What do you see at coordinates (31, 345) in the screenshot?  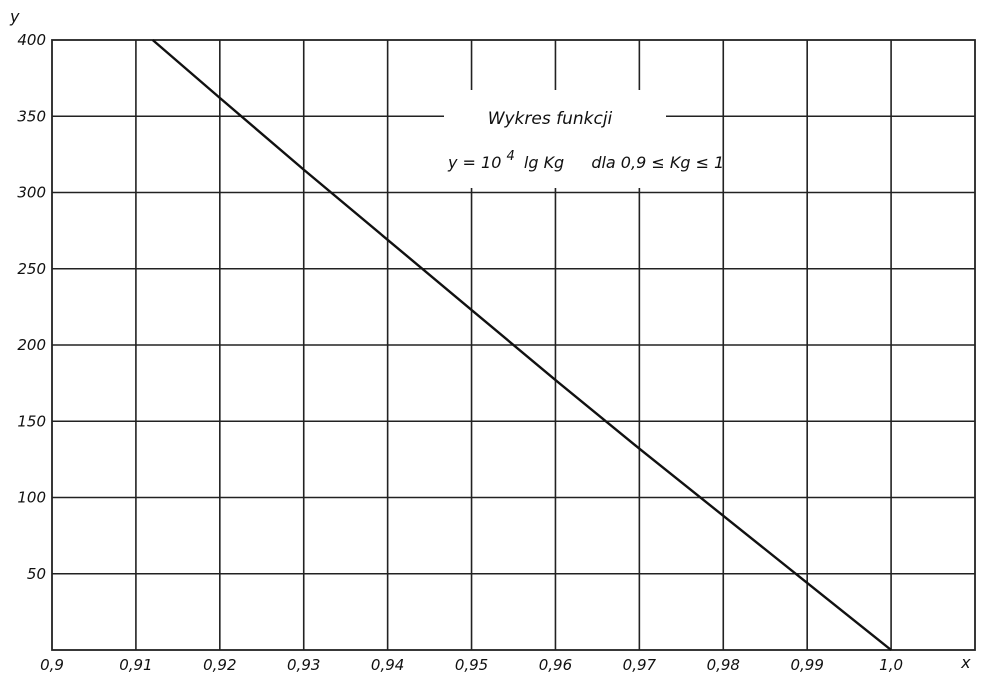 I see `y-tick-label: 200` at bounding box center [31, 345].